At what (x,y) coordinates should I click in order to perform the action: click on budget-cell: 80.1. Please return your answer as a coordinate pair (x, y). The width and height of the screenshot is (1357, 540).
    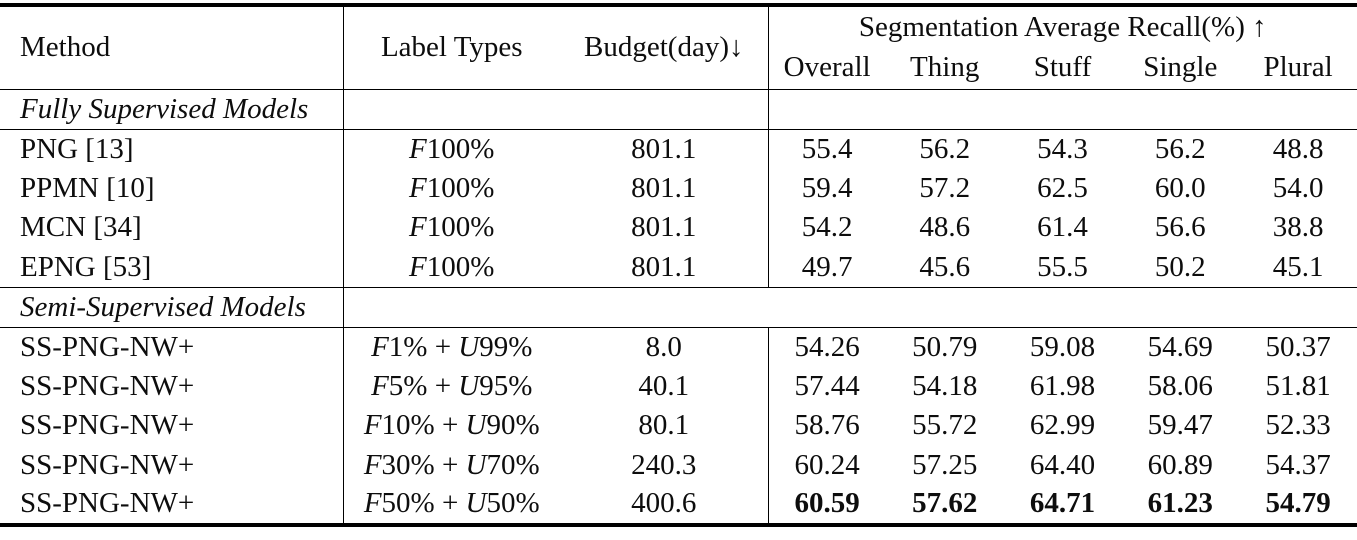
    Looking at the image, I should click on (664, 425).